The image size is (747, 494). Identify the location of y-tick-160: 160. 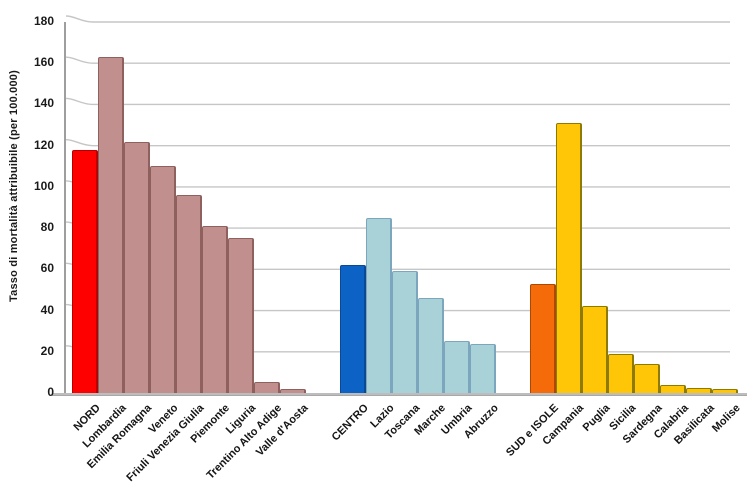
(43, 62).